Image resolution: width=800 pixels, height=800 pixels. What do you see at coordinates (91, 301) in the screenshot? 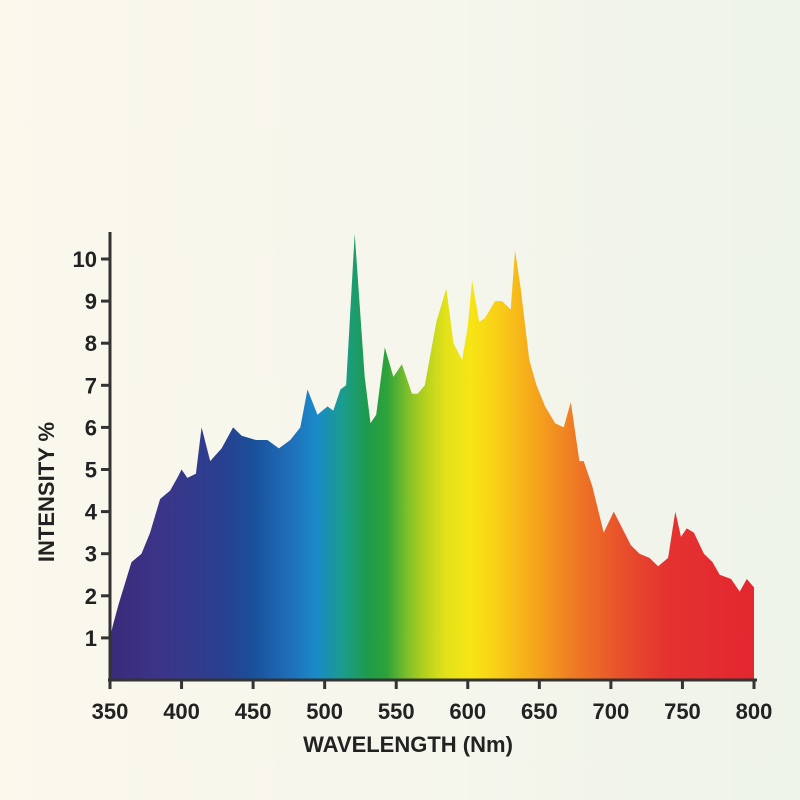
I see `y-tick-label-9: 9` at bounding box center [91, 301].